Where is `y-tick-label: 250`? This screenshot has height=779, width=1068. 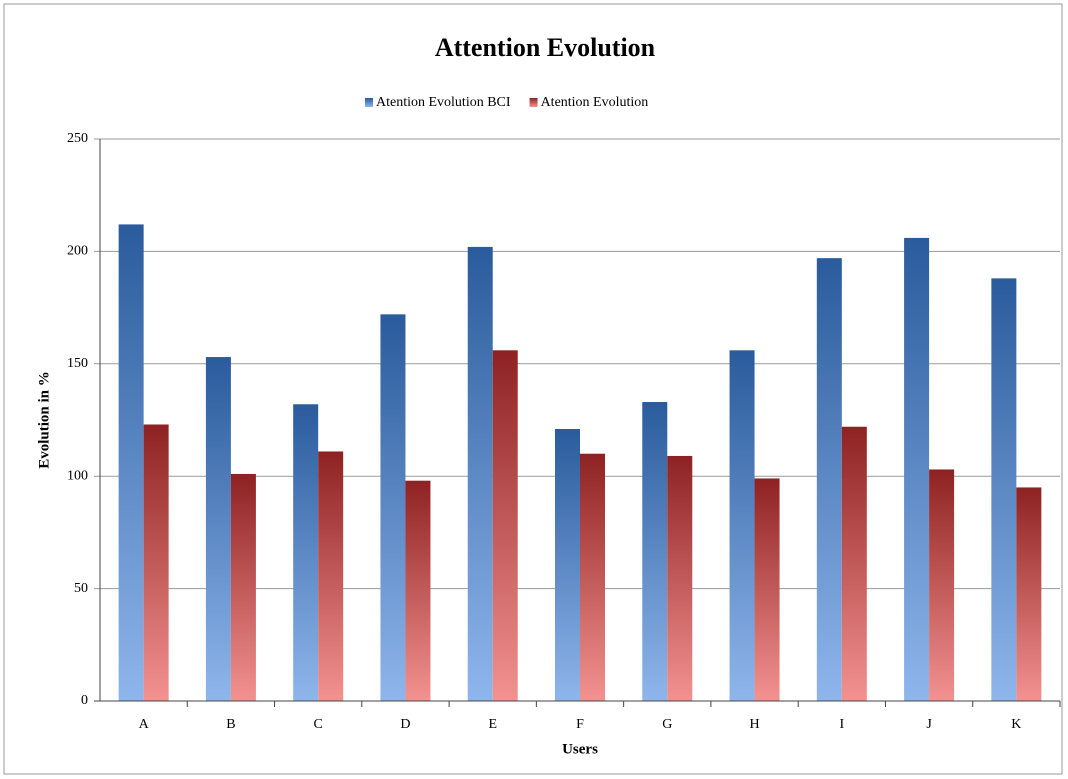
y-tick-label: 250 is located at coordinates (77, 138).